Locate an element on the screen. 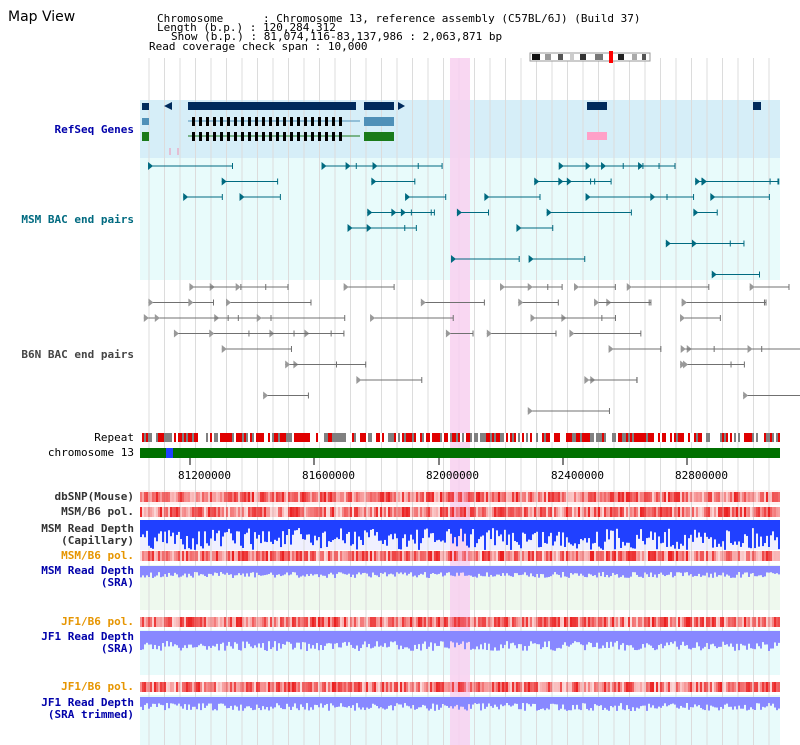 This screenshot has width=800, height=745. gene-exon is located at coordinates (249, 121).